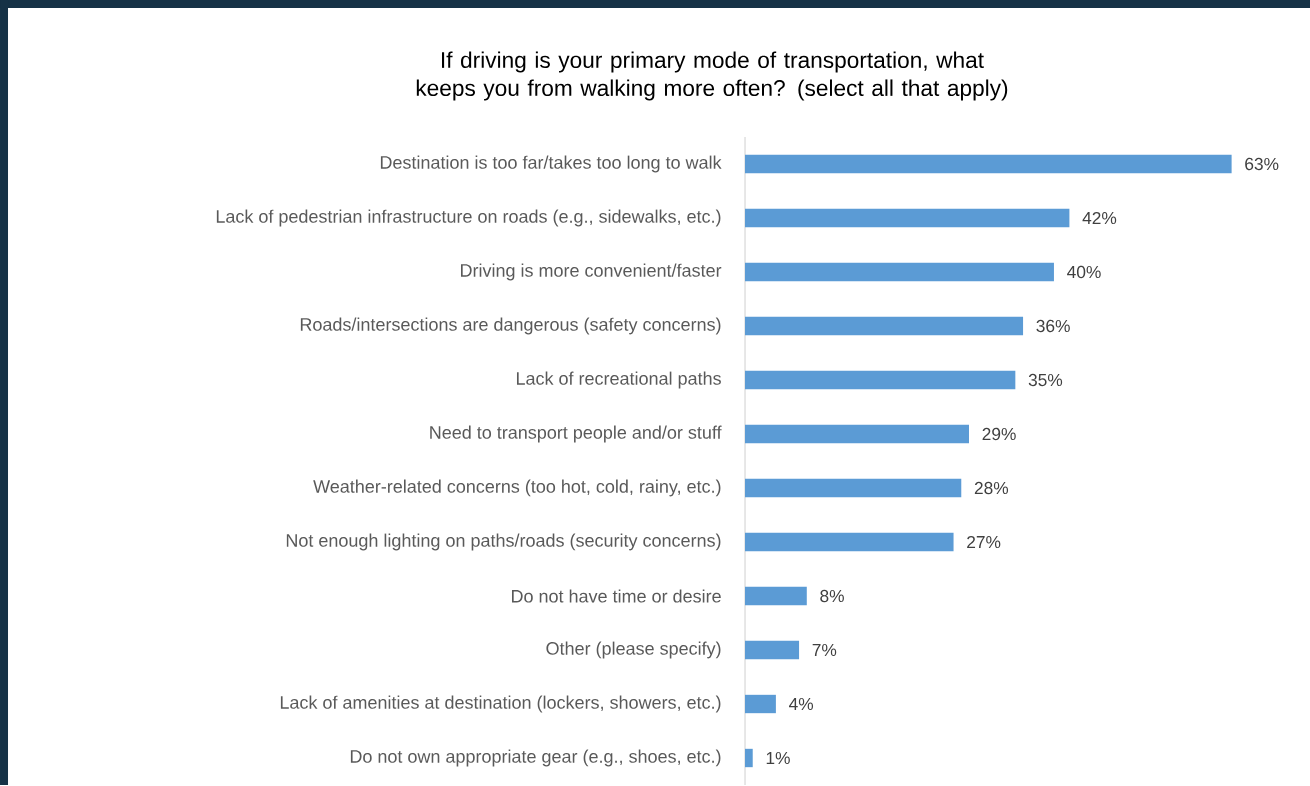 Image resolution: width=1310 pixels, height=786 pixels. Describe the element at coordinates (991, 488) in the screenshot. I see `data-label: 28%` at that location.